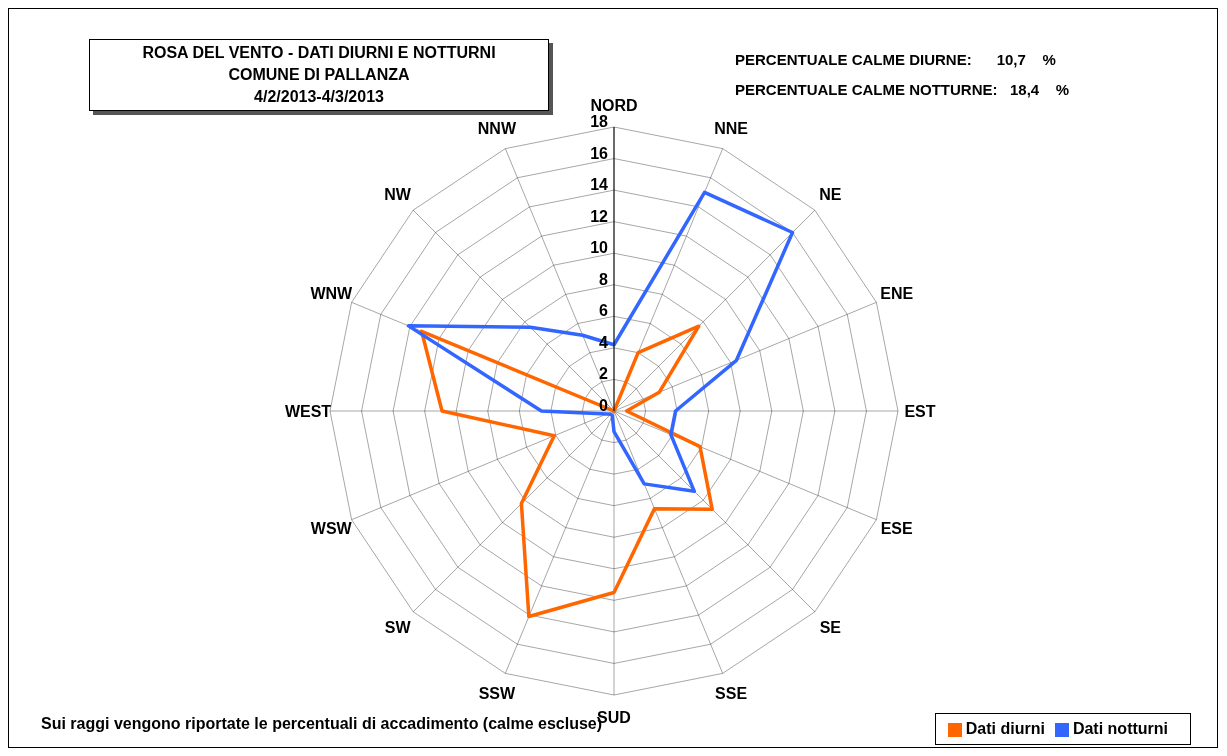 Image resolution: width=1227 pixels, height=756 pixels. I want to click on spoke-label: SSE, so click(731, 694).